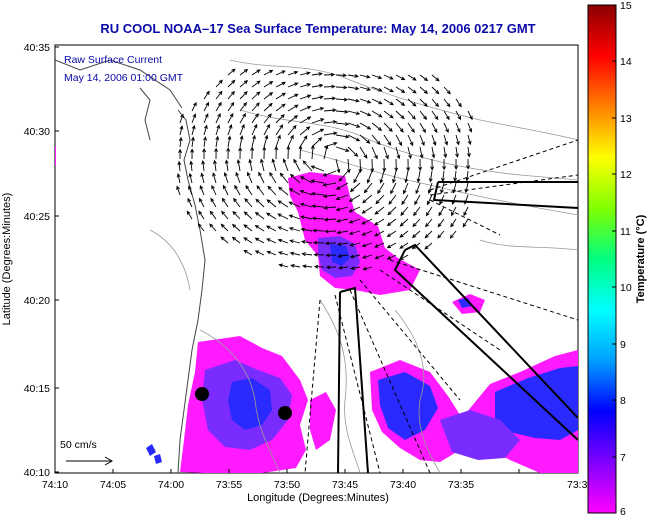 The height and width of the screenshot is (519, 651). I want to click on x-axis-ticks, so click(287, 471).